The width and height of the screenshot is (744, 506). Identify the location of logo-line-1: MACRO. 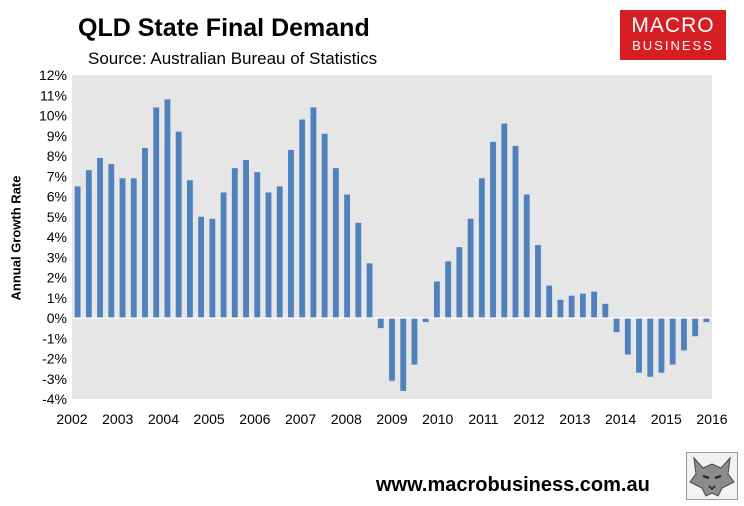
(673, 25).